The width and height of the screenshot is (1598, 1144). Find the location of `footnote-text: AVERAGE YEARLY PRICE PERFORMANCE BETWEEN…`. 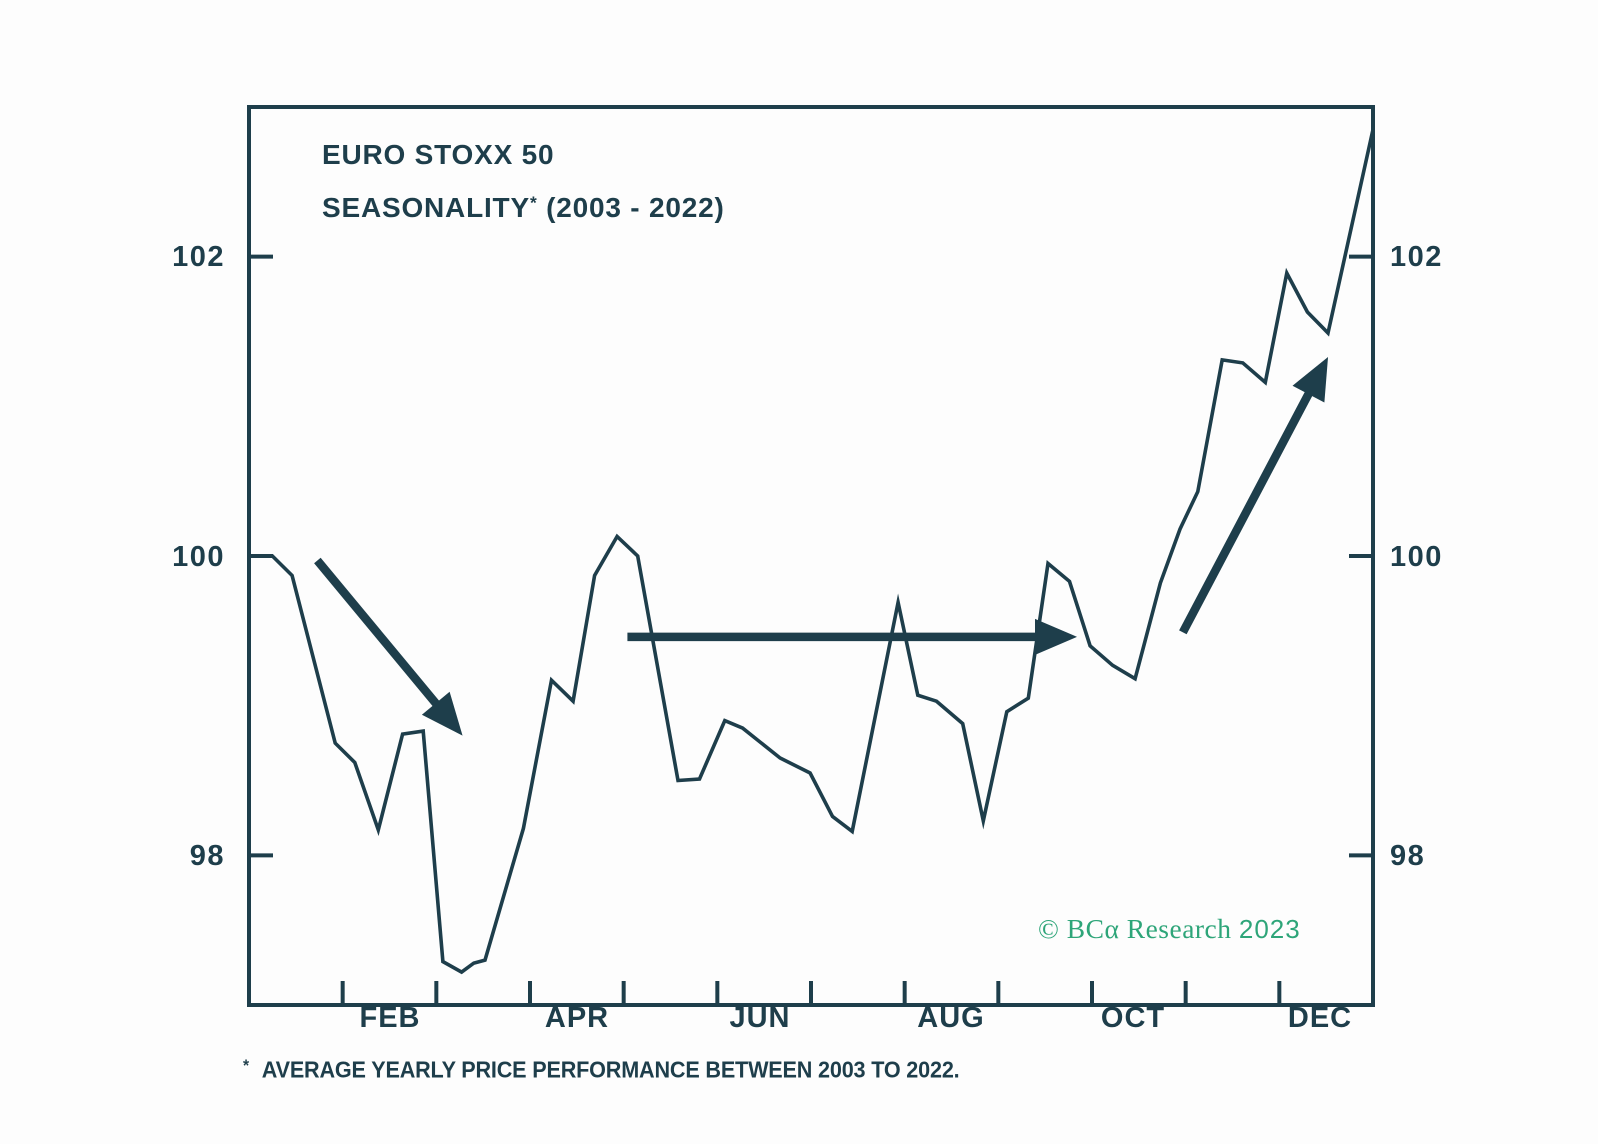

footnote-text: AVERAGE YEARLY PRICE PERFORMANCE BETWEEN… is located at coordinates (610, 1069).